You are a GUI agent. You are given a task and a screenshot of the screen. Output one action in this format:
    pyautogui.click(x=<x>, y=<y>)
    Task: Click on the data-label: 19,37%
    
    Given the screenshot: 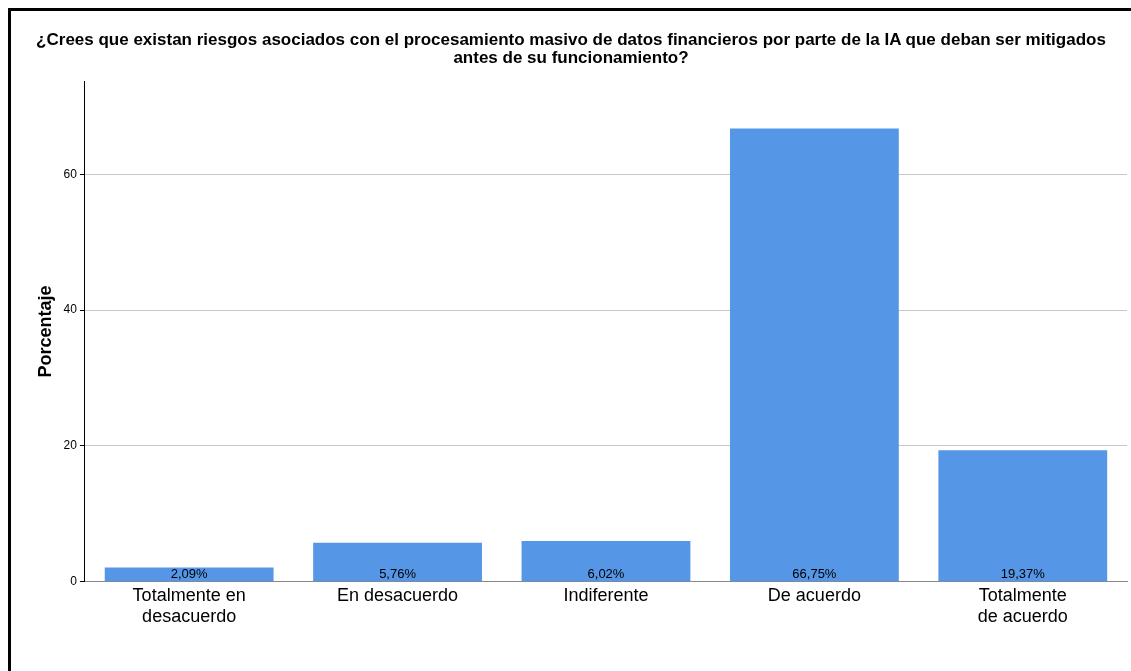 What is the action you would take?
    pyautogui.click(x=1023, y=573)
    